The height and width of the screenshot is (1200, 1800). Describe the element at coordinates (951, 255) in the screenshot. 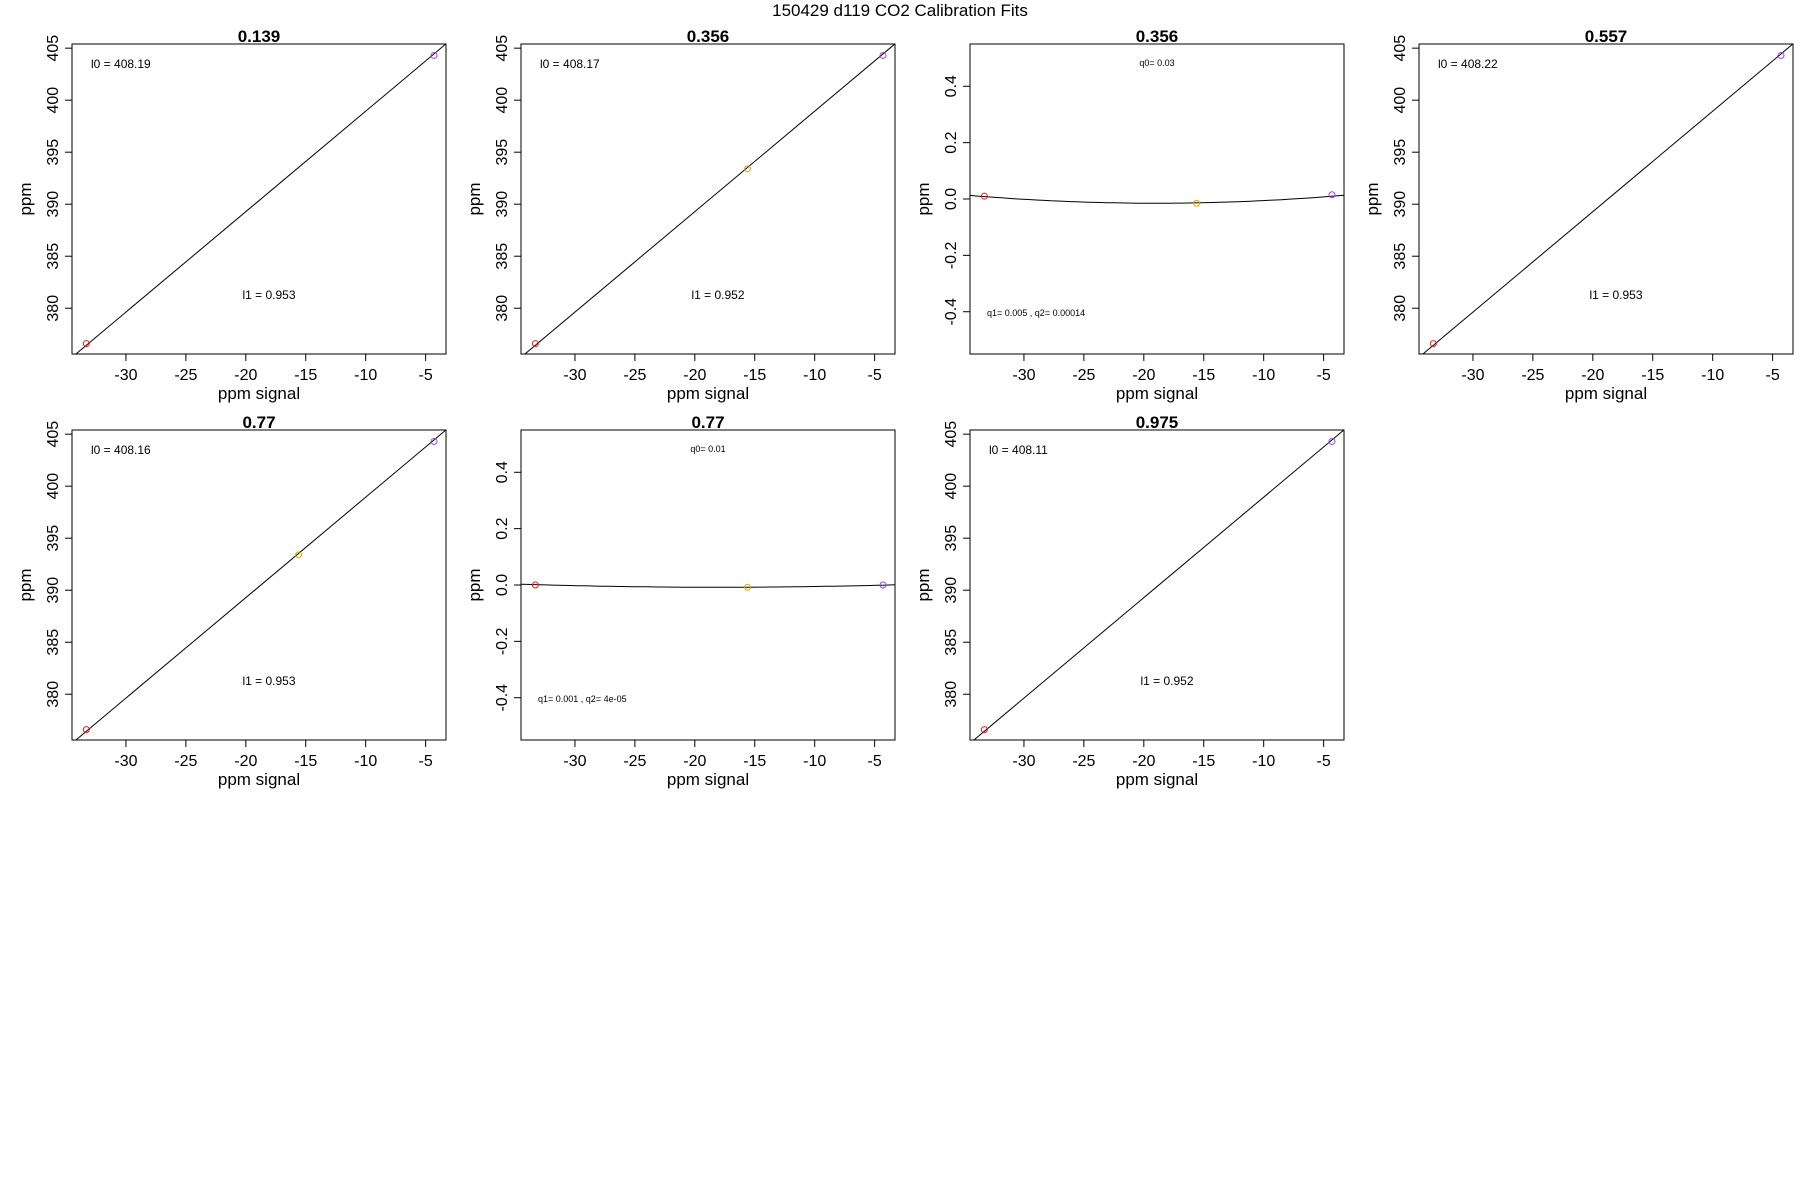

I see `y-tick-label: -0.2` at that location.